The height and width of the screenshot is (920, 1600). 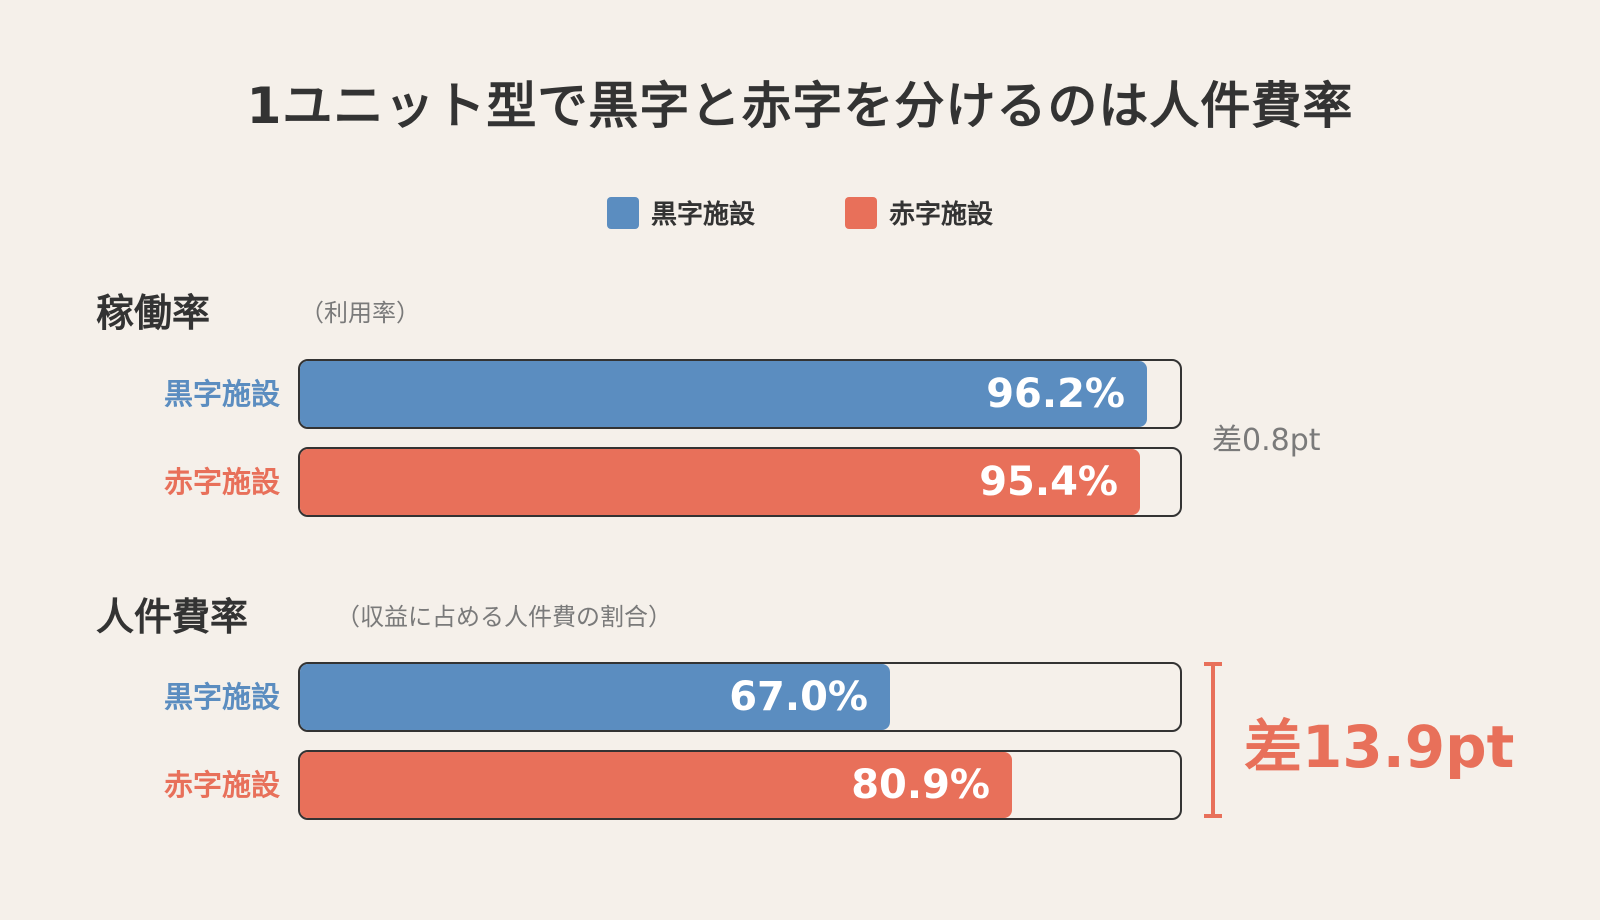 I want to click on bar-track-labor-profit: 67.0%, so click(x=740, y=697).